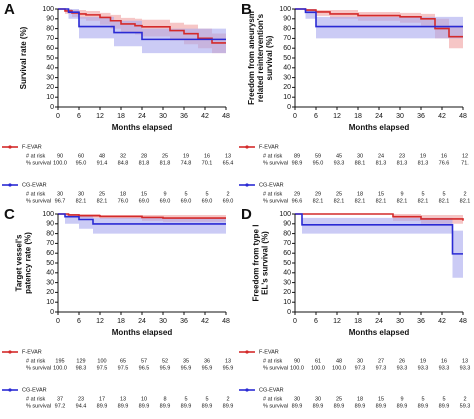 This screenshot has height=419, width=474. What do you see at coordinates (207, 368) in the screenshot?
I see `survival-value: 95.9` at bounding box center [207, 368].